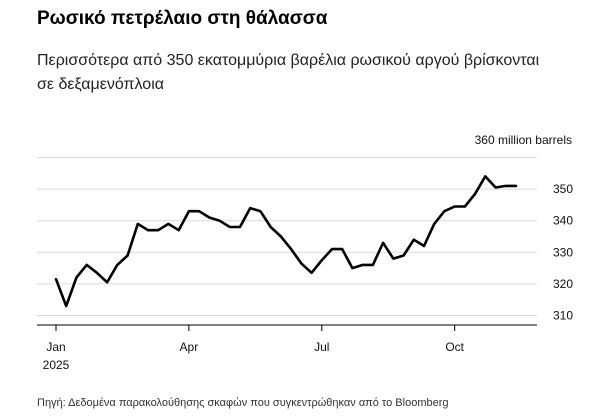  Describe the element at coordinates (182, 18) in the screenshot. I see `chart-title: Ρωσικό πετρέλαιο στη θάλασσα` at that location.